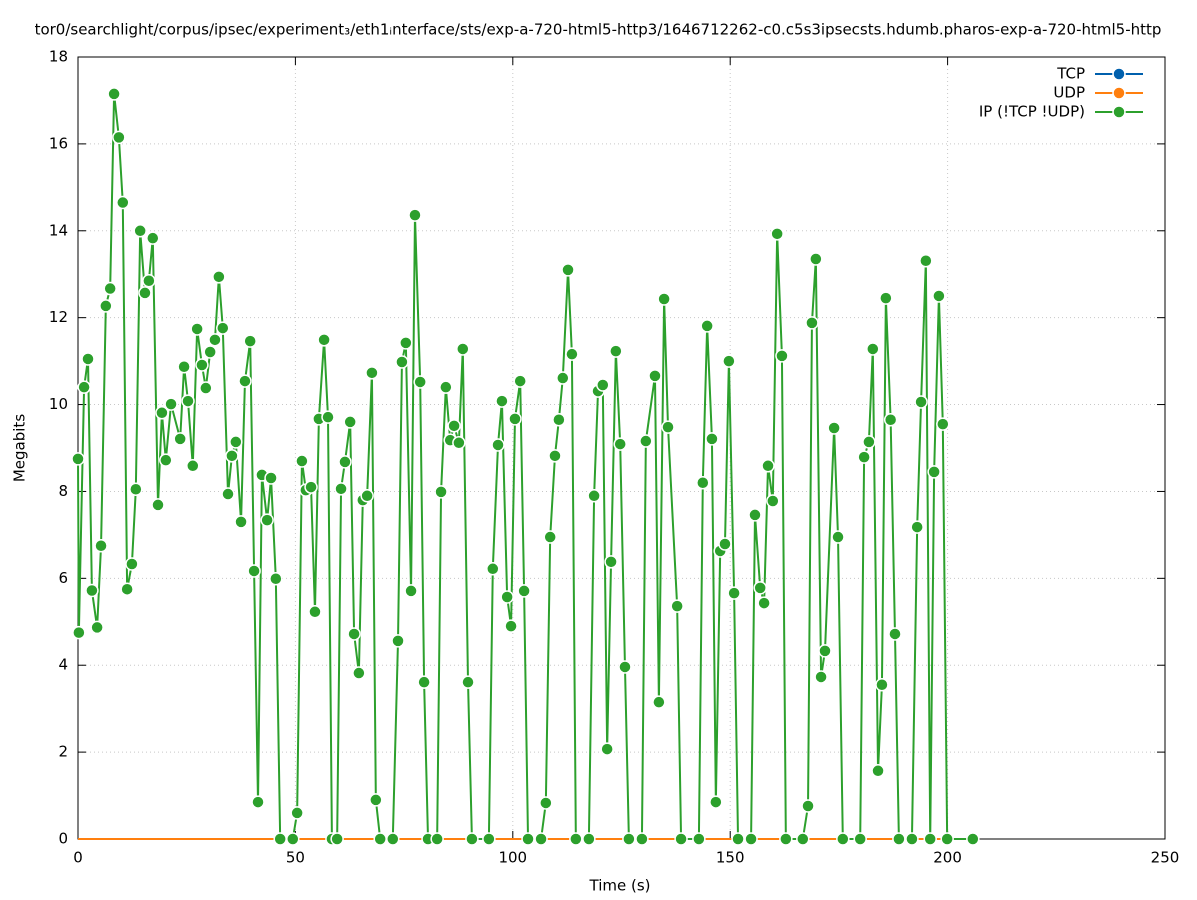  I want to click on y-tick-label: 12, so click(58, 317).